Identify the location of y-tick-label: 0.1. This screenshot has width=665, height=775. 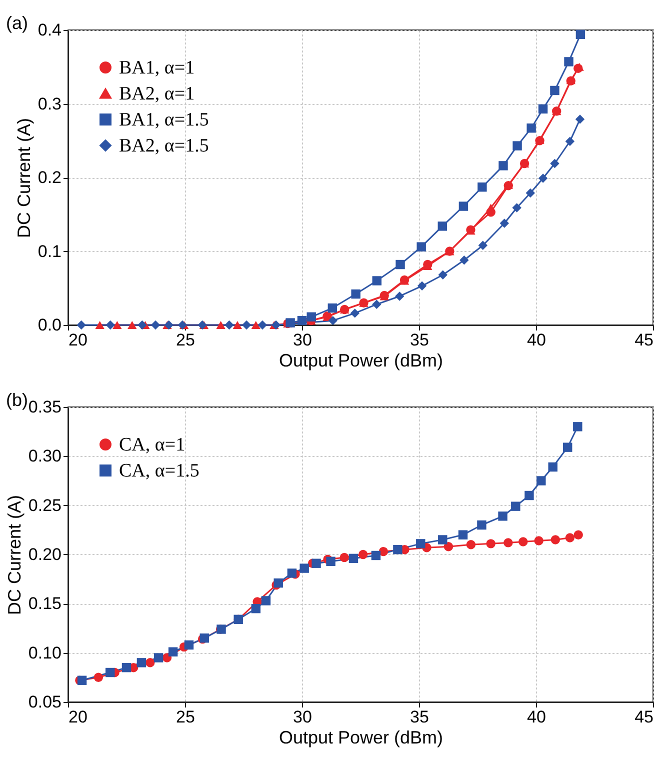
(50, 251).